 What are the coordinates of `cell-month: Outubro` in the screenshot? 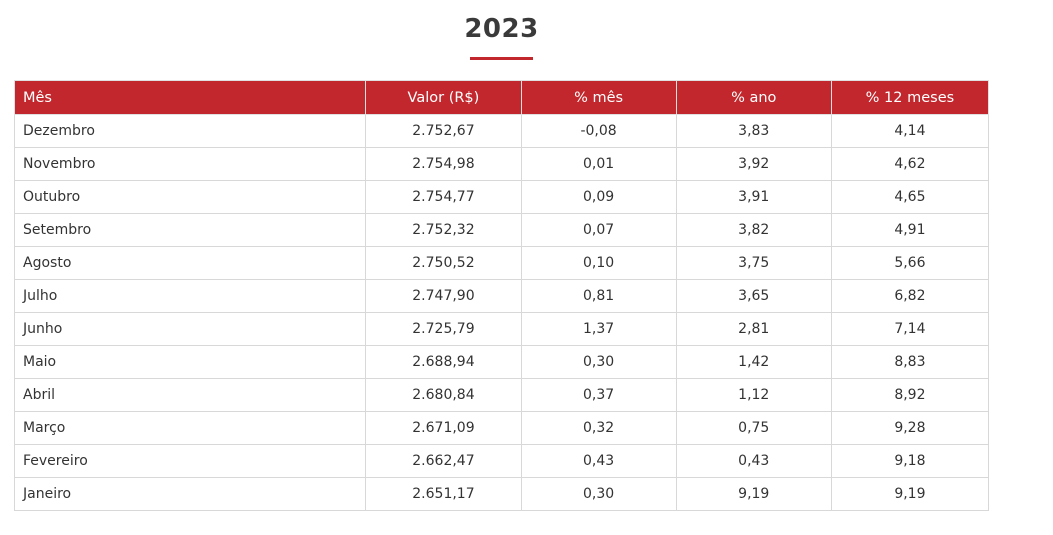 It's located at (190, 197).